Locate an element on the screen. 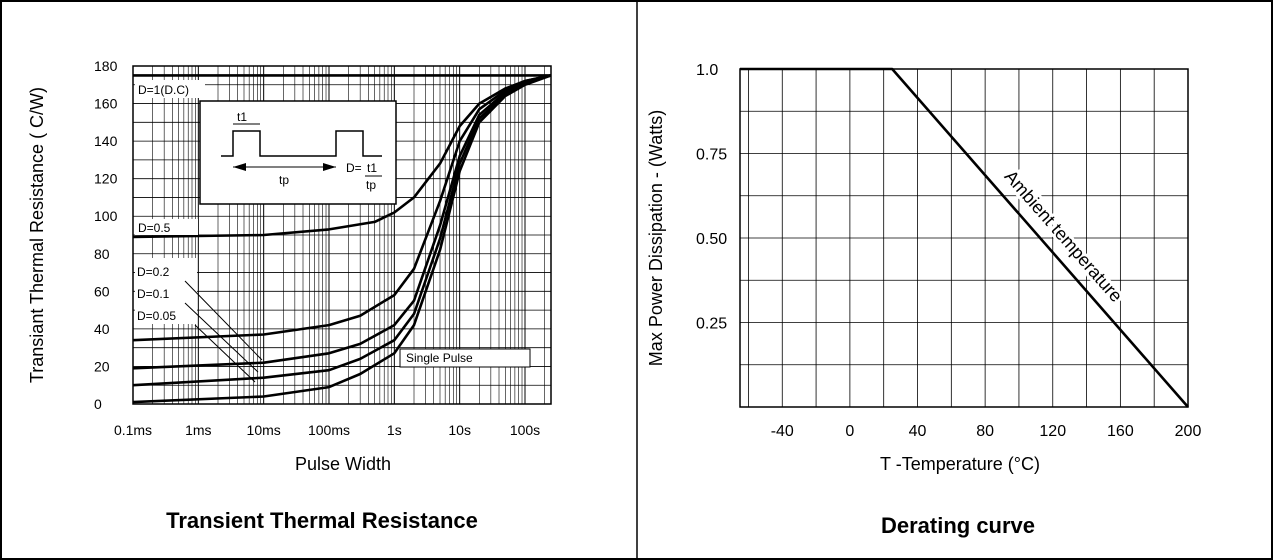  curve-label-single-pulse: Single Pulse is located at coordinates (439, 358).